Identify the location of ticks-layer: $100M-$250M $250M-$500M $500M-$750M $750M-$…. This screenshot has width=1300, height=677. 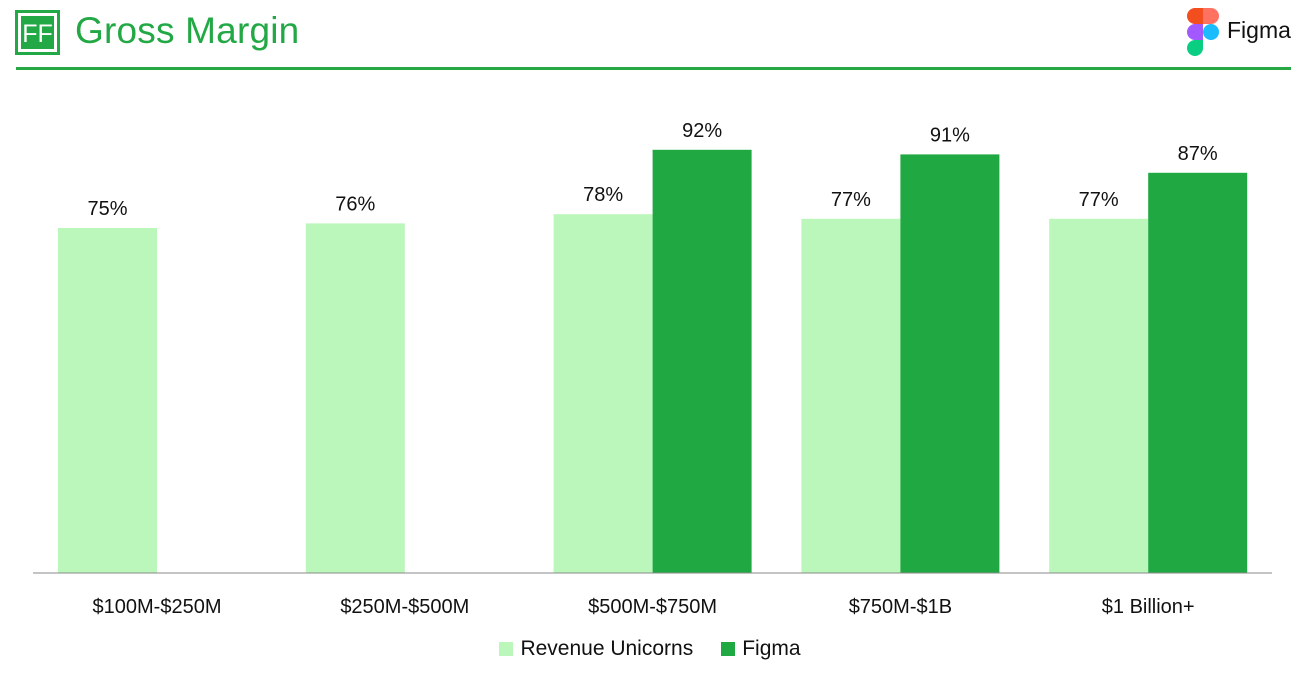
(644, 607).